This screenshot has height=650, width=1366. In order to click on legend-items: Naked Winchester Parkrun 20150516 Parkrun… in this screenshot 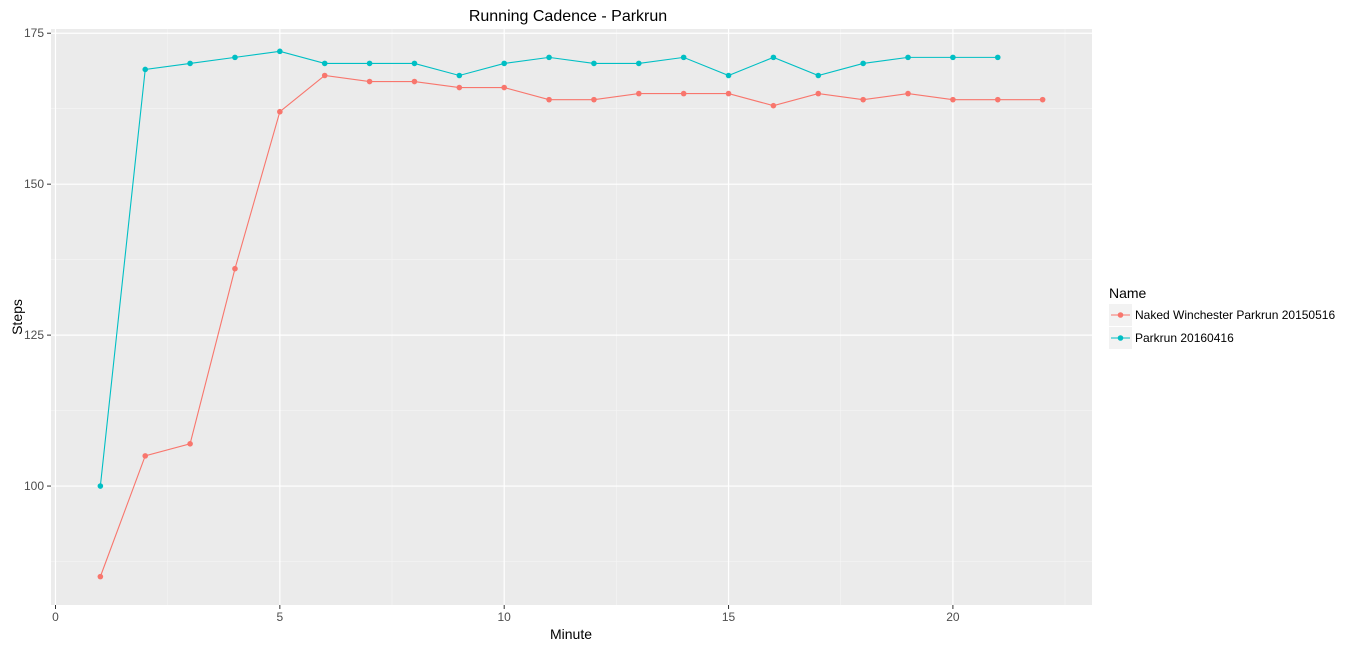, I will do `click(1222, 326)`.